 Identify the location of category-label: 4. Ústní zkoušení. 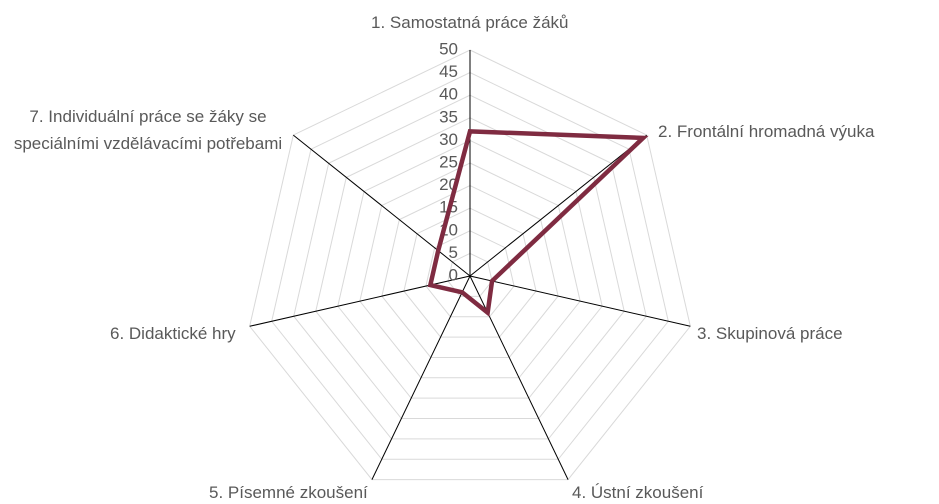
(638, 492).